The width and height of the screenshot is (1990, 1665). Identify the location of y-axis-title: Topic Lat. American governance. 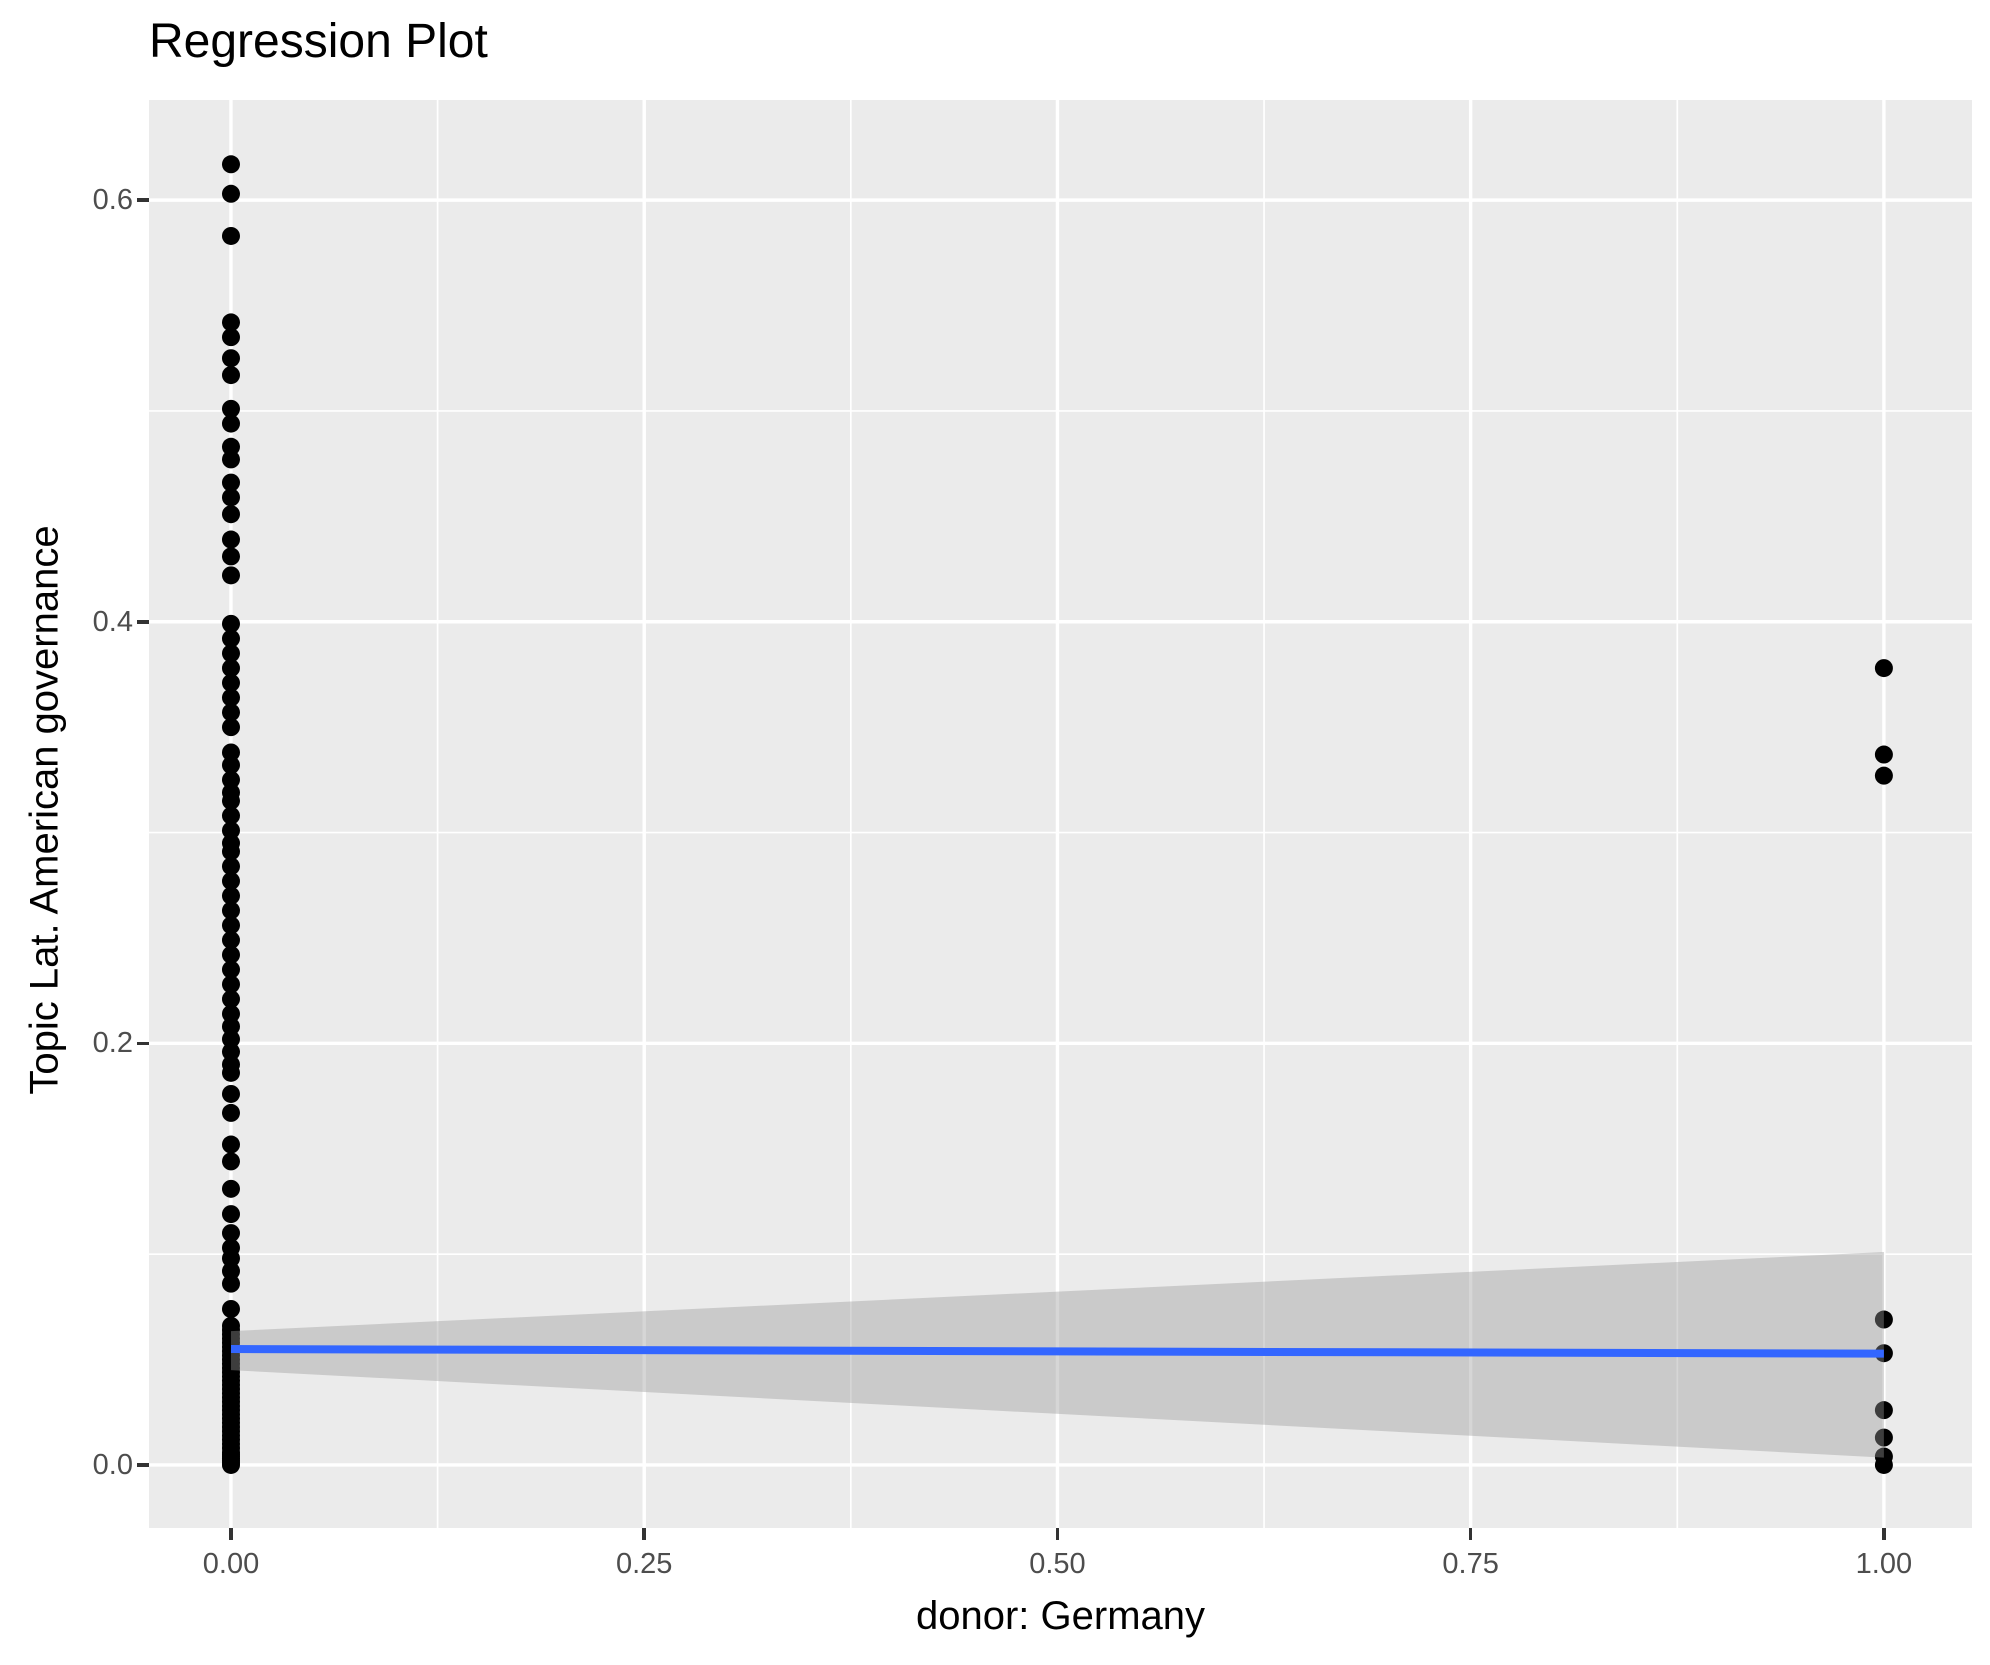
(44, 810).